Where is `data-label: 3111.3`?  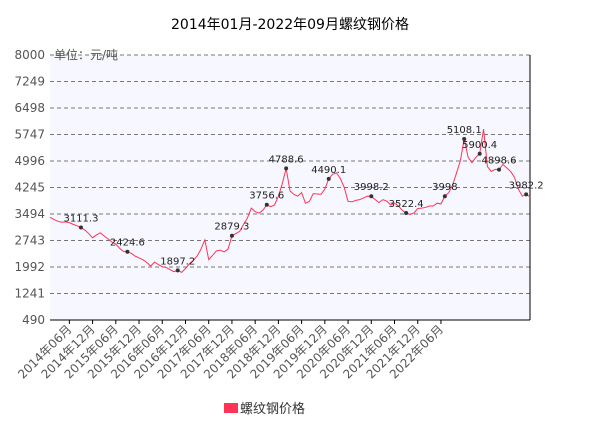
data-label: 3111.3 is located at coordinates (80, 219).